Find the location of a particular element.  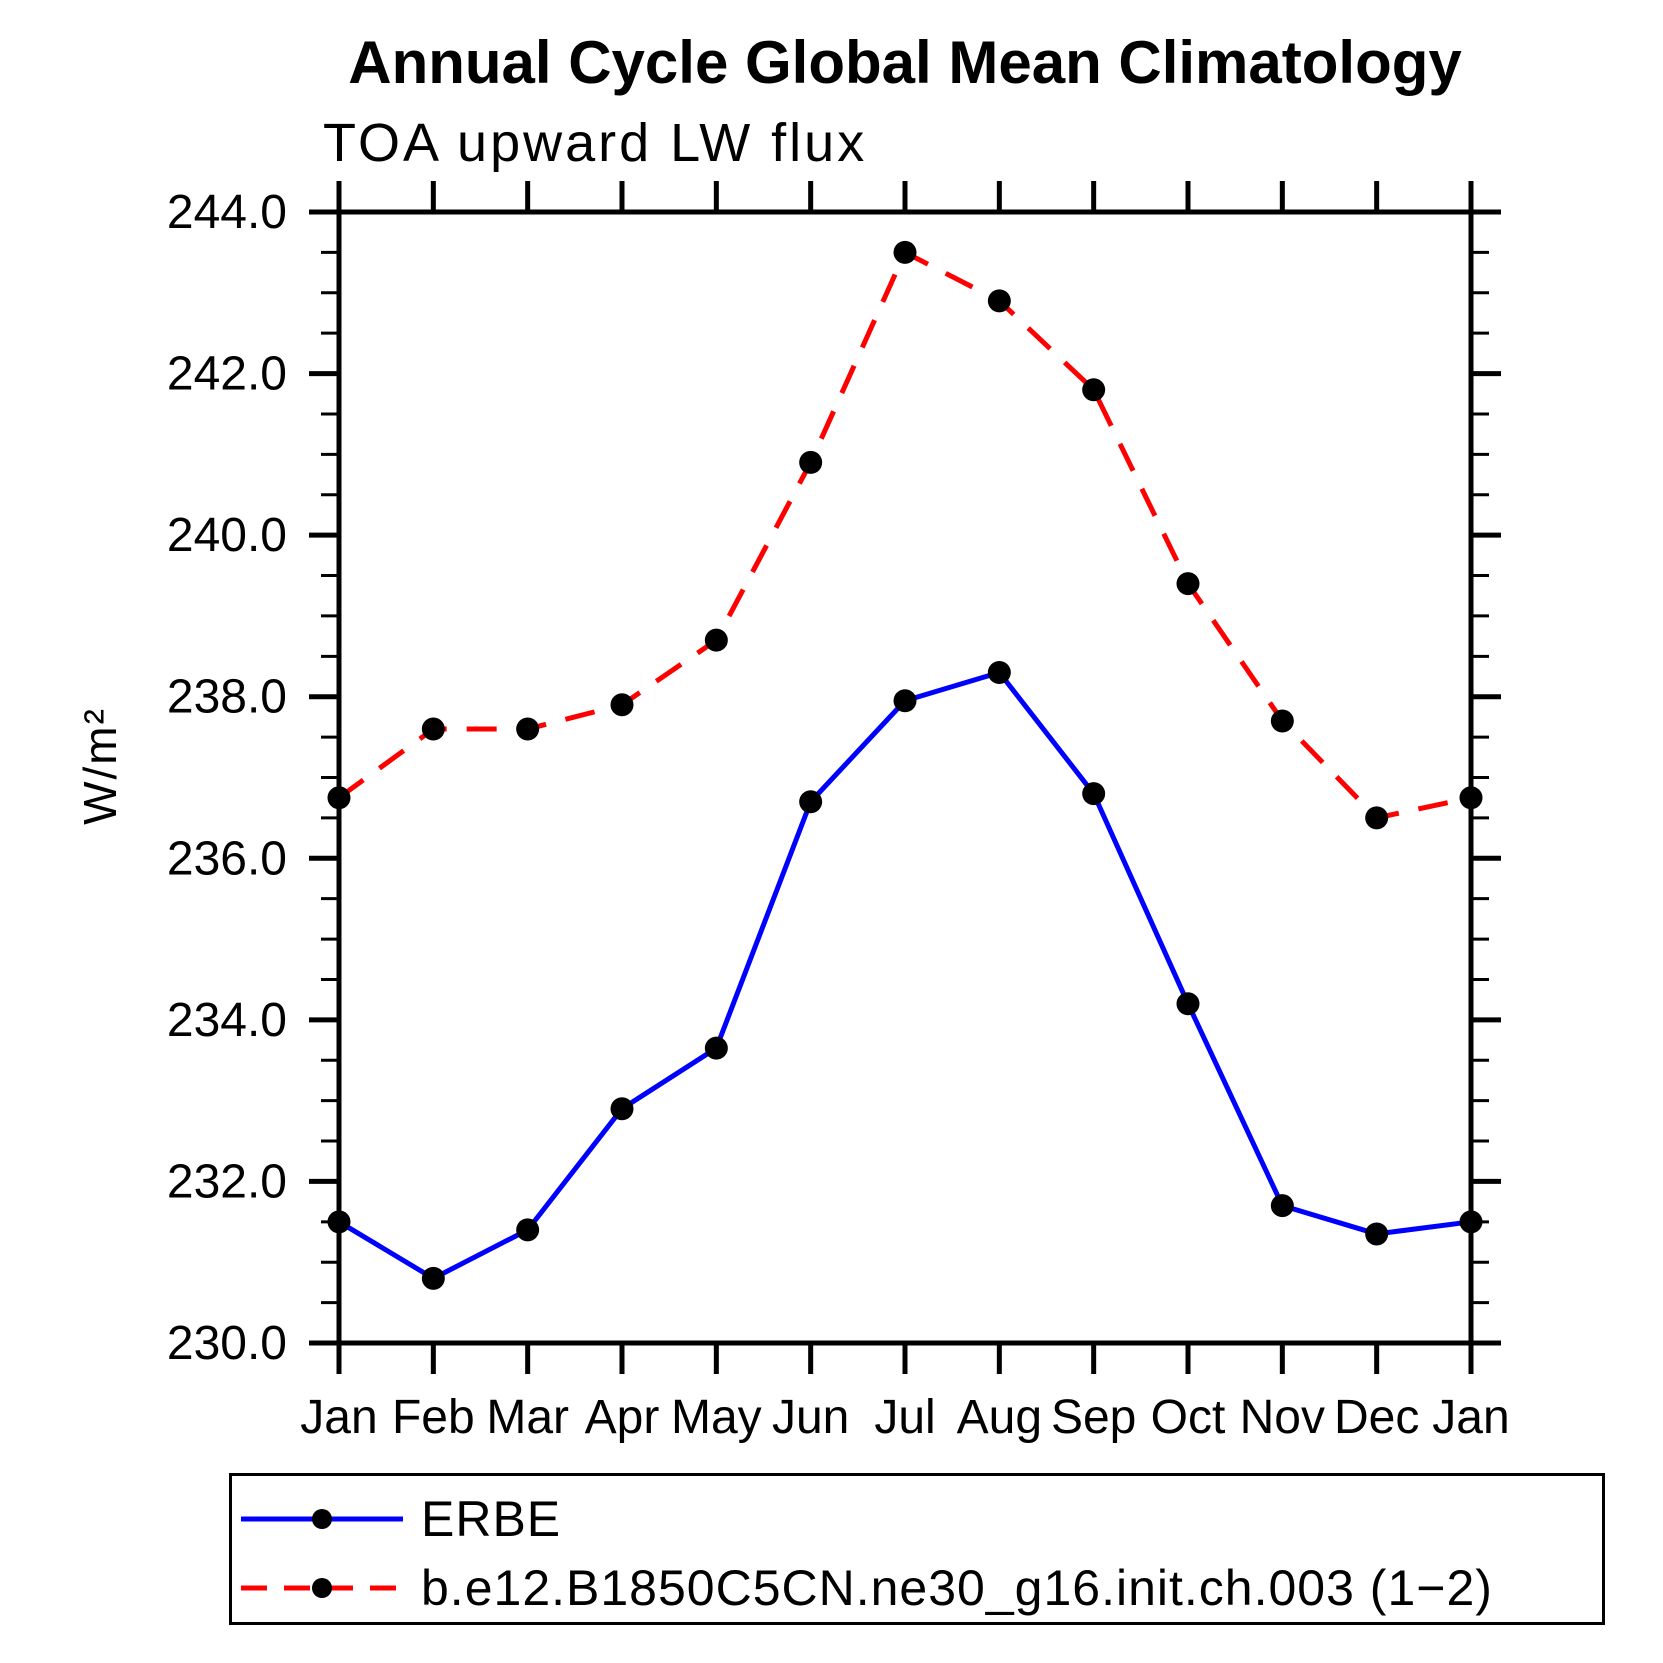

x-tick-label: Jul is located at coordinates (904, 1417).